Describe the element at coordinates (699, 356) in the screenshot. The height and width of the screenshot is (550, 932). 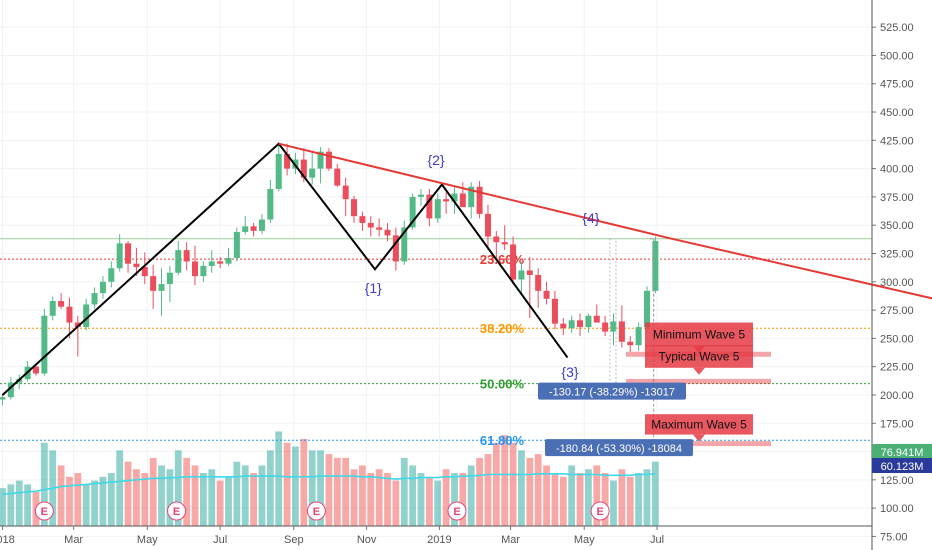
I see `target-box-label: Typical Wave 5` at that location.